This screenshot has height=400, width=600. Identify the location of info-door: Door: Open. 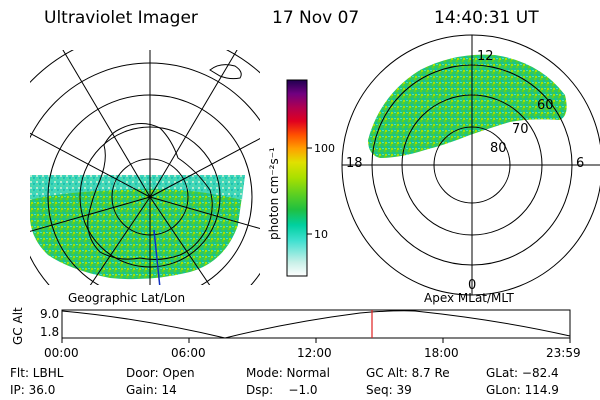
(160, 373).